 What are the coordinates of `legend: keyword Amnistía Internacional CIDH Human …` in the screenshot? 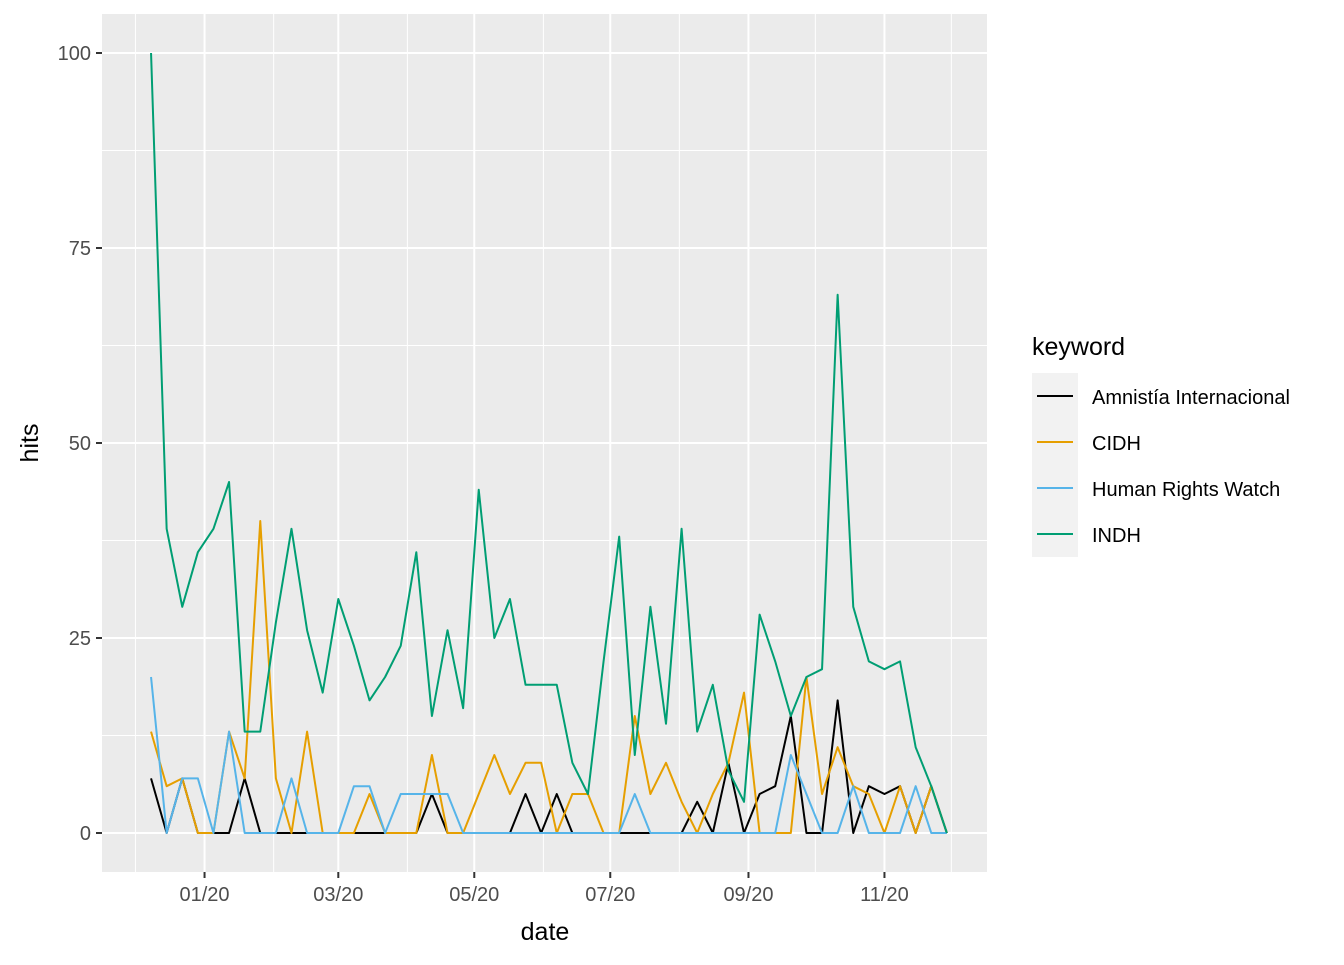 It's located at (1161, 445).